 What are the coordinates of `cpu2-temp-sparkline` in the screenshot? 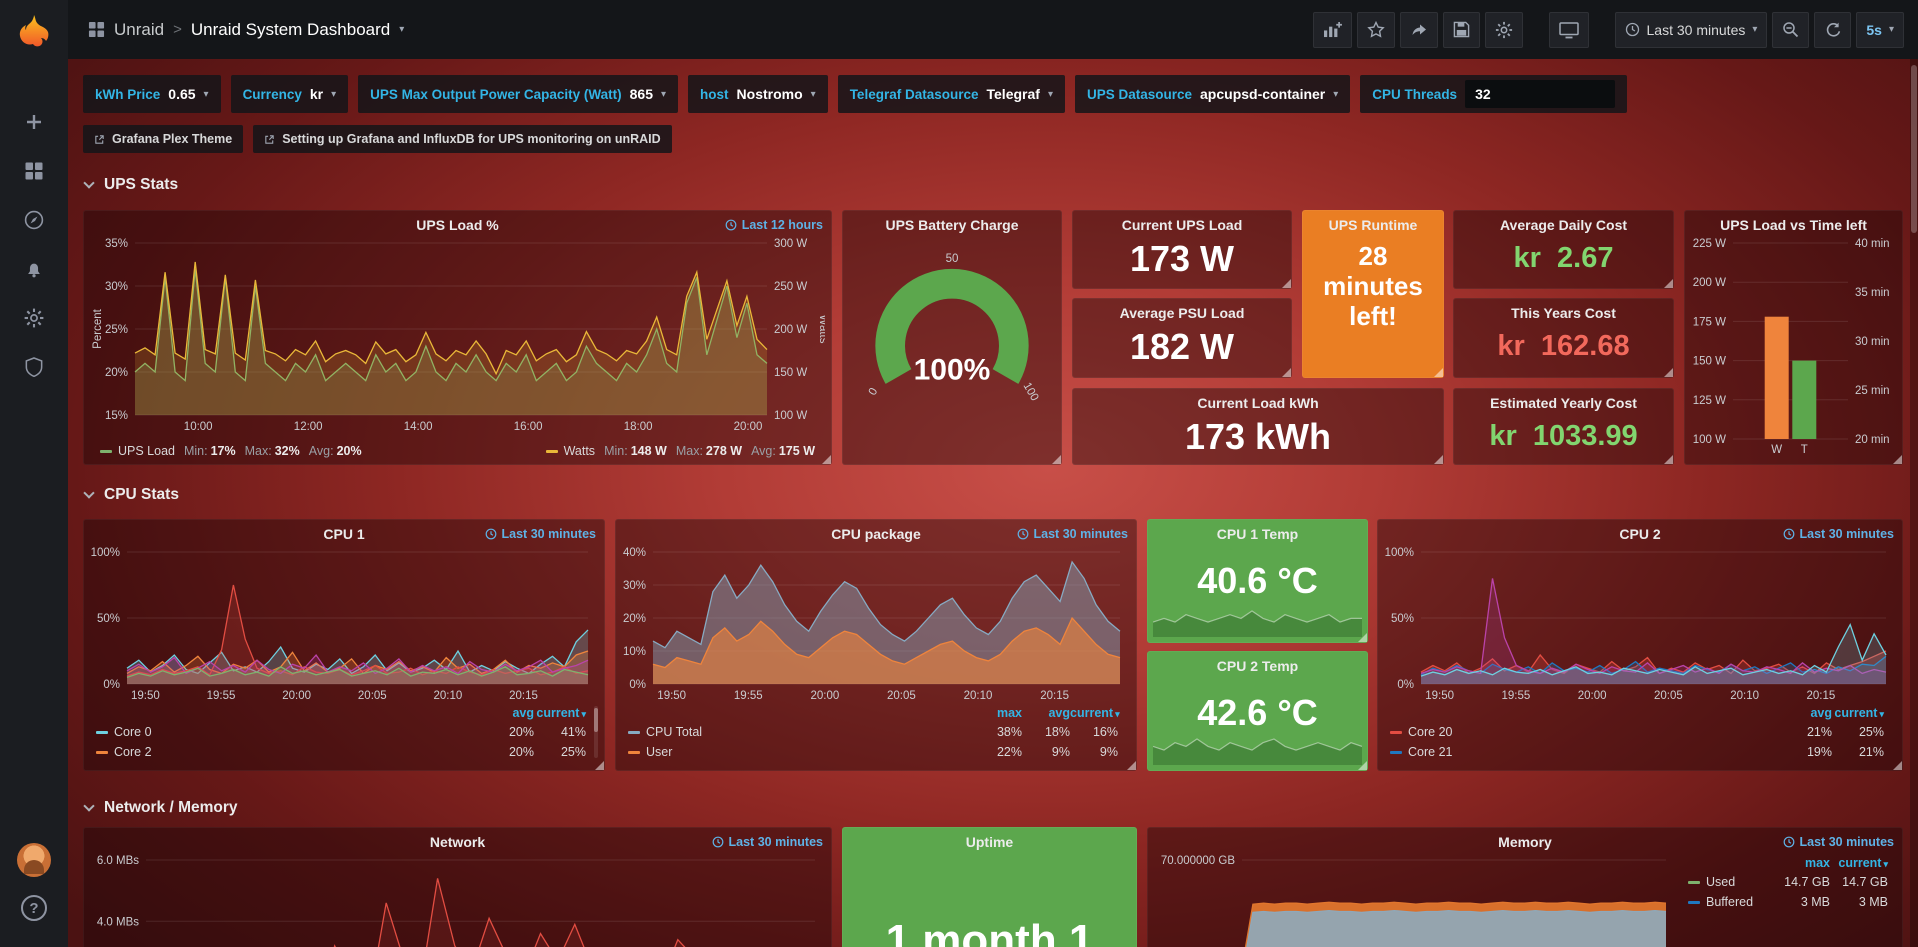 It's located at (1257, 750).